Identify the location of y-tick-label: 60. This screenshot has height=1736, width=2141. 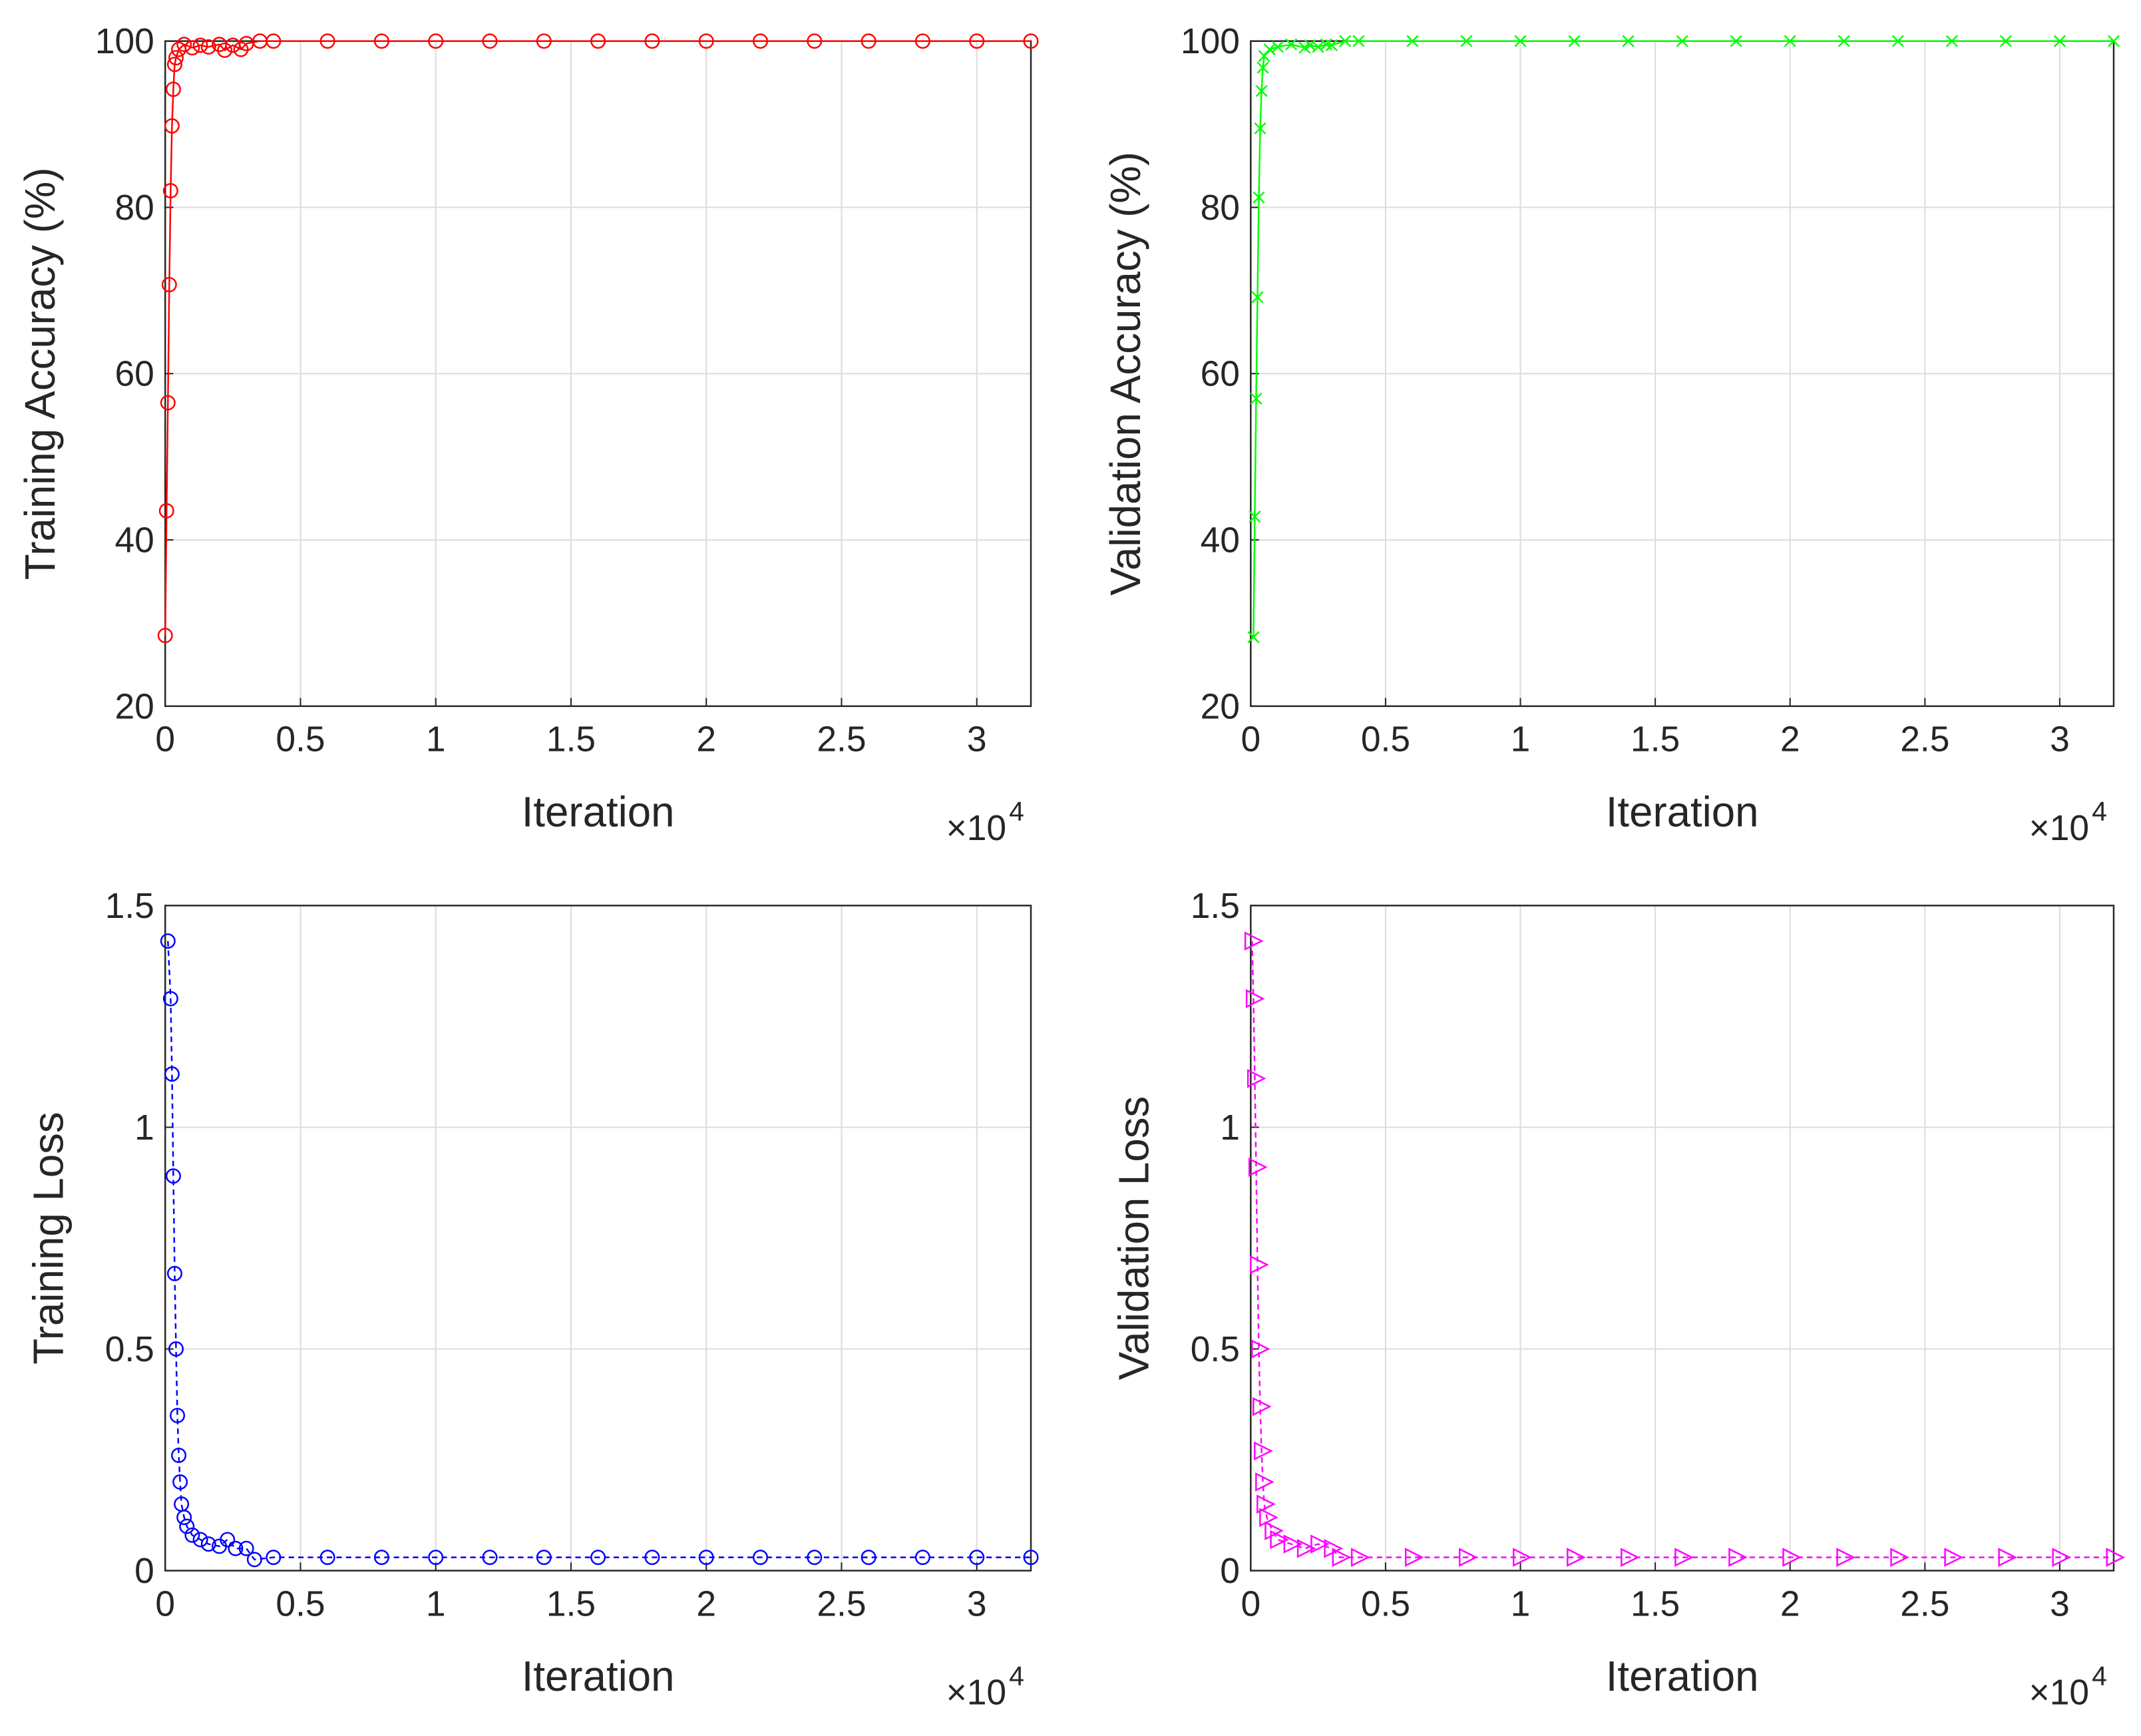
(1220, 375).